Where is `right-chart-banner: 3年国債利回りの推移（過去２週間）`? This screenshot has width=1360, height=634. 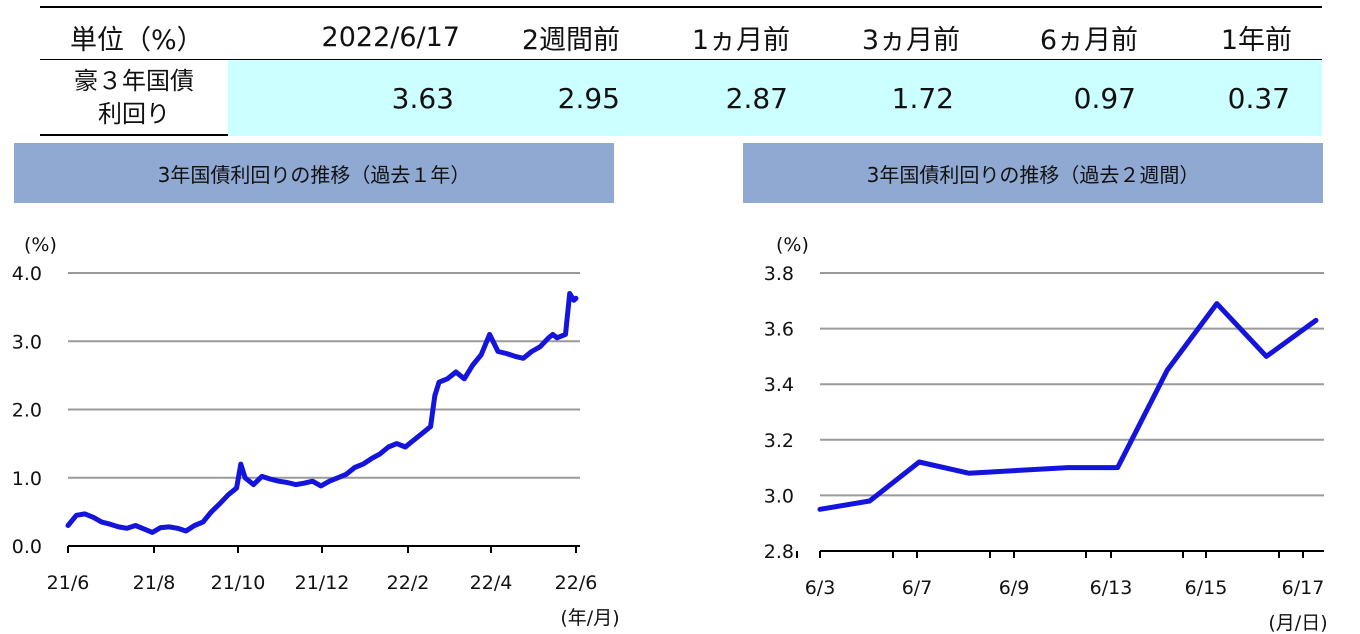
right-chart-banner: 3年国債利回りの推移（過去２週間） is located at coordinates (1033, 173).